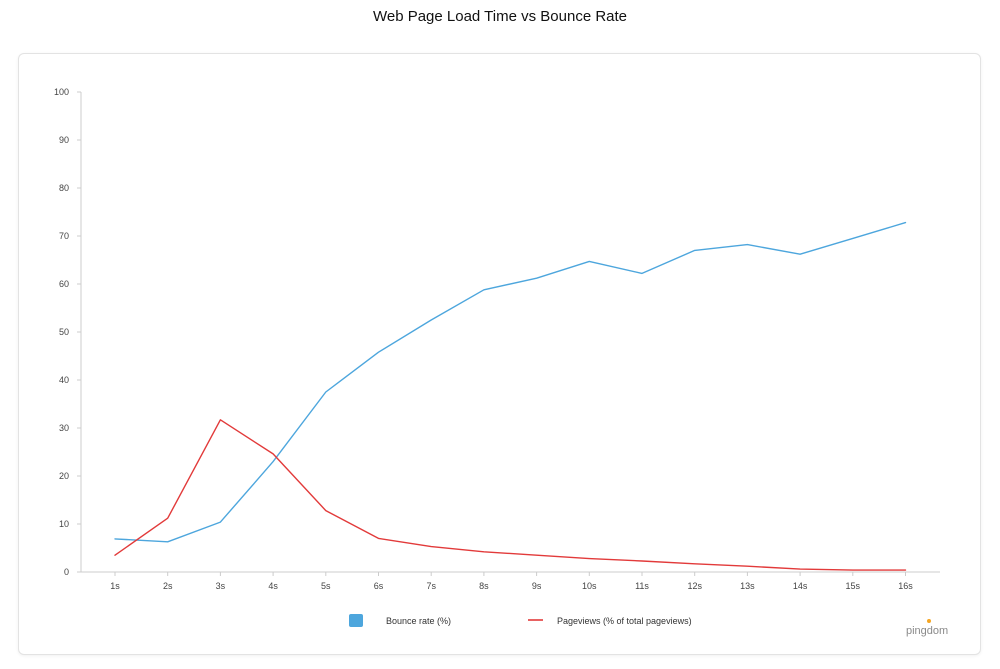 This screenshot has height=669, width=1000. Describe the element at coordinates (853, 586) in the screenshot. I see `x-tick-label: 15s` at that location.